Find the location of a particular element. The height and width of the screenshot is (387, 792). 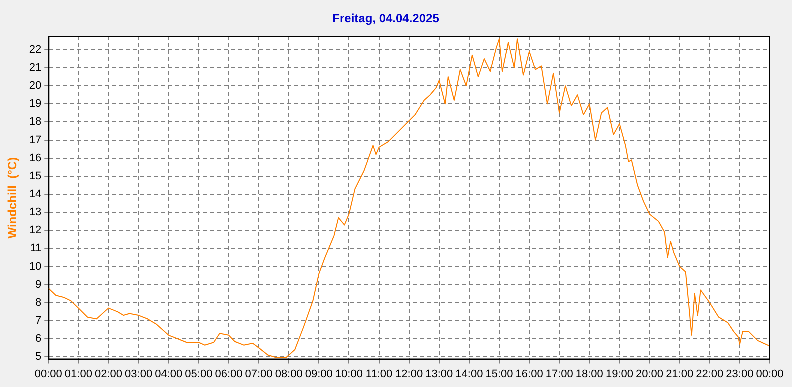

y-tick-label: 13 is located at coordinates (35, 212).